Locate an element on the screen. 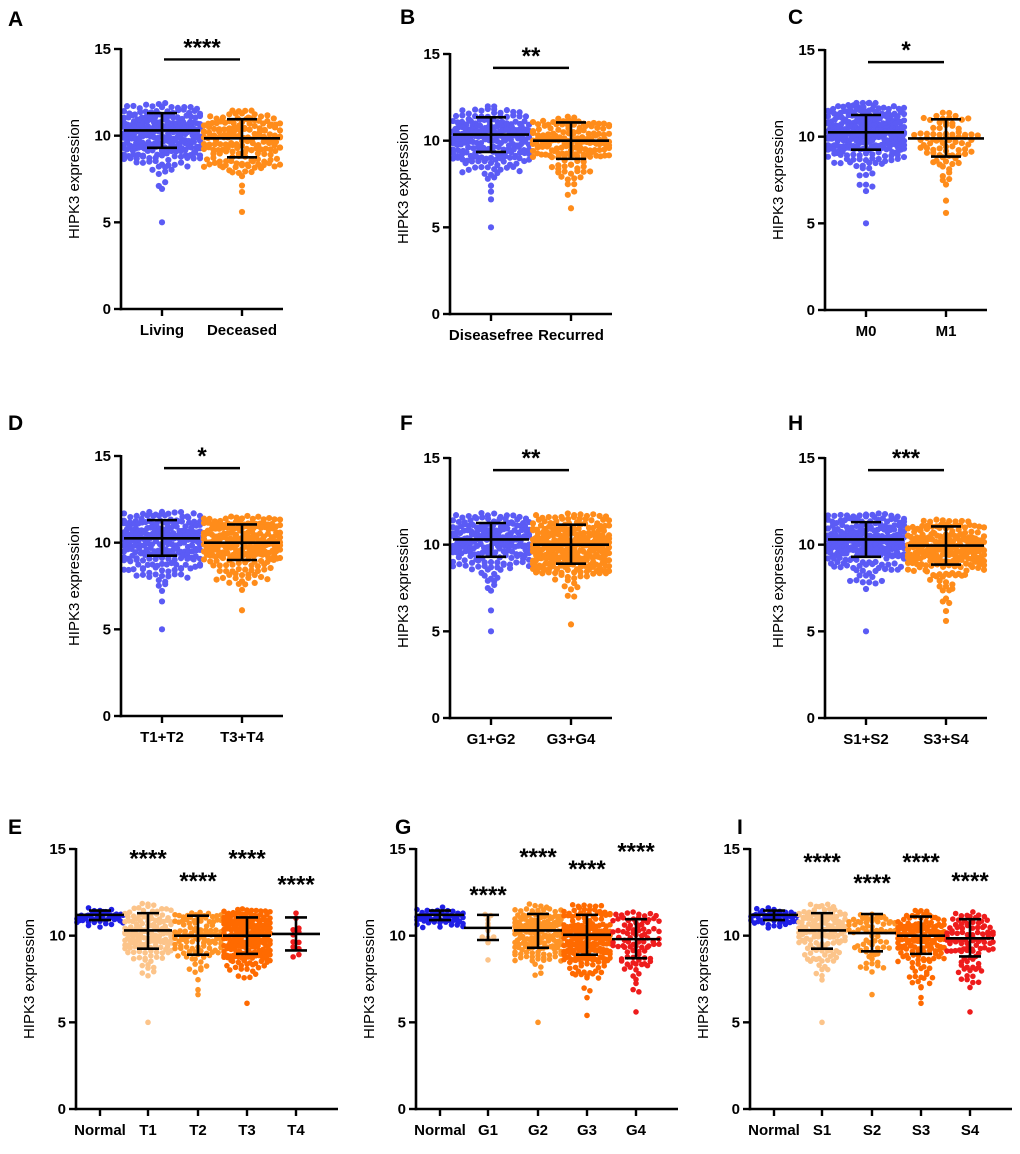 Image resolution: width=1020 pixels, height=1154 pixels. significance-label: **** is located at coordinates (636, 852).